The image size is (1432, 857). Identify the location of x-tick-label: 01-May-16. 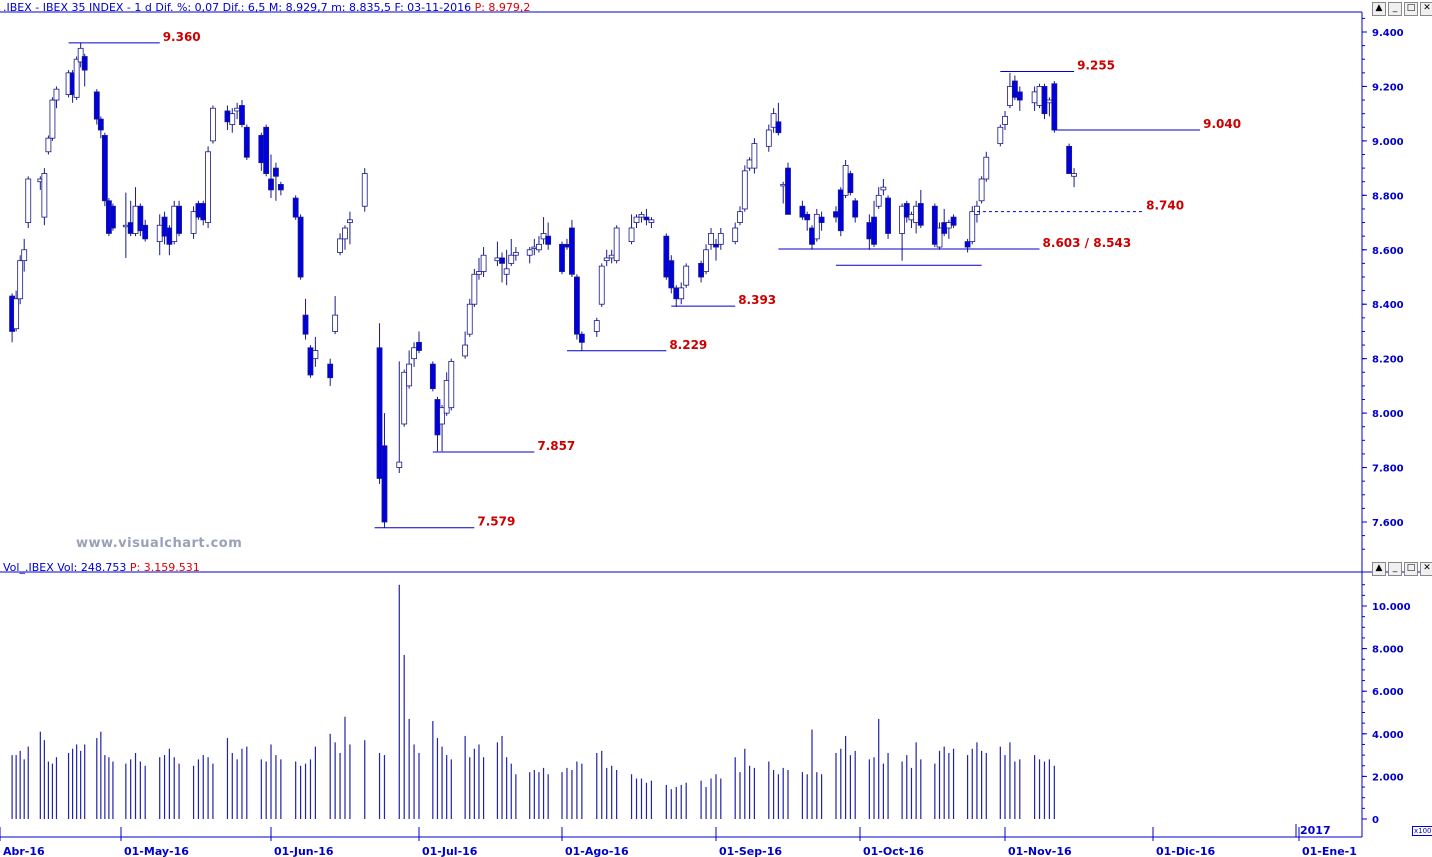
(156, 851).